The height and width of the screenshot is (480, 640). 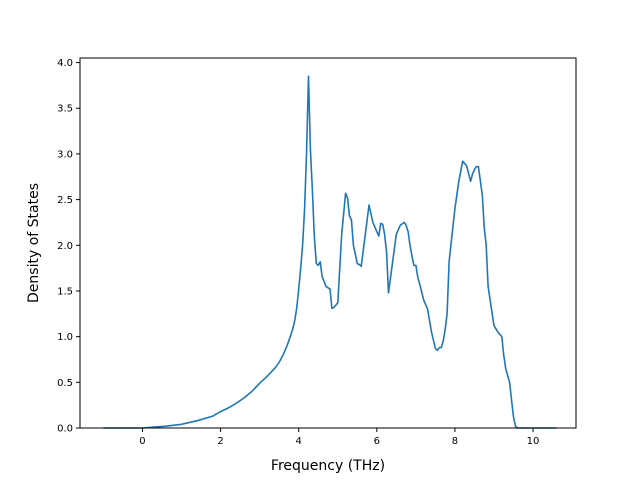 I want to click on y-tick-label: 0.5, so click(x=65, y=383).